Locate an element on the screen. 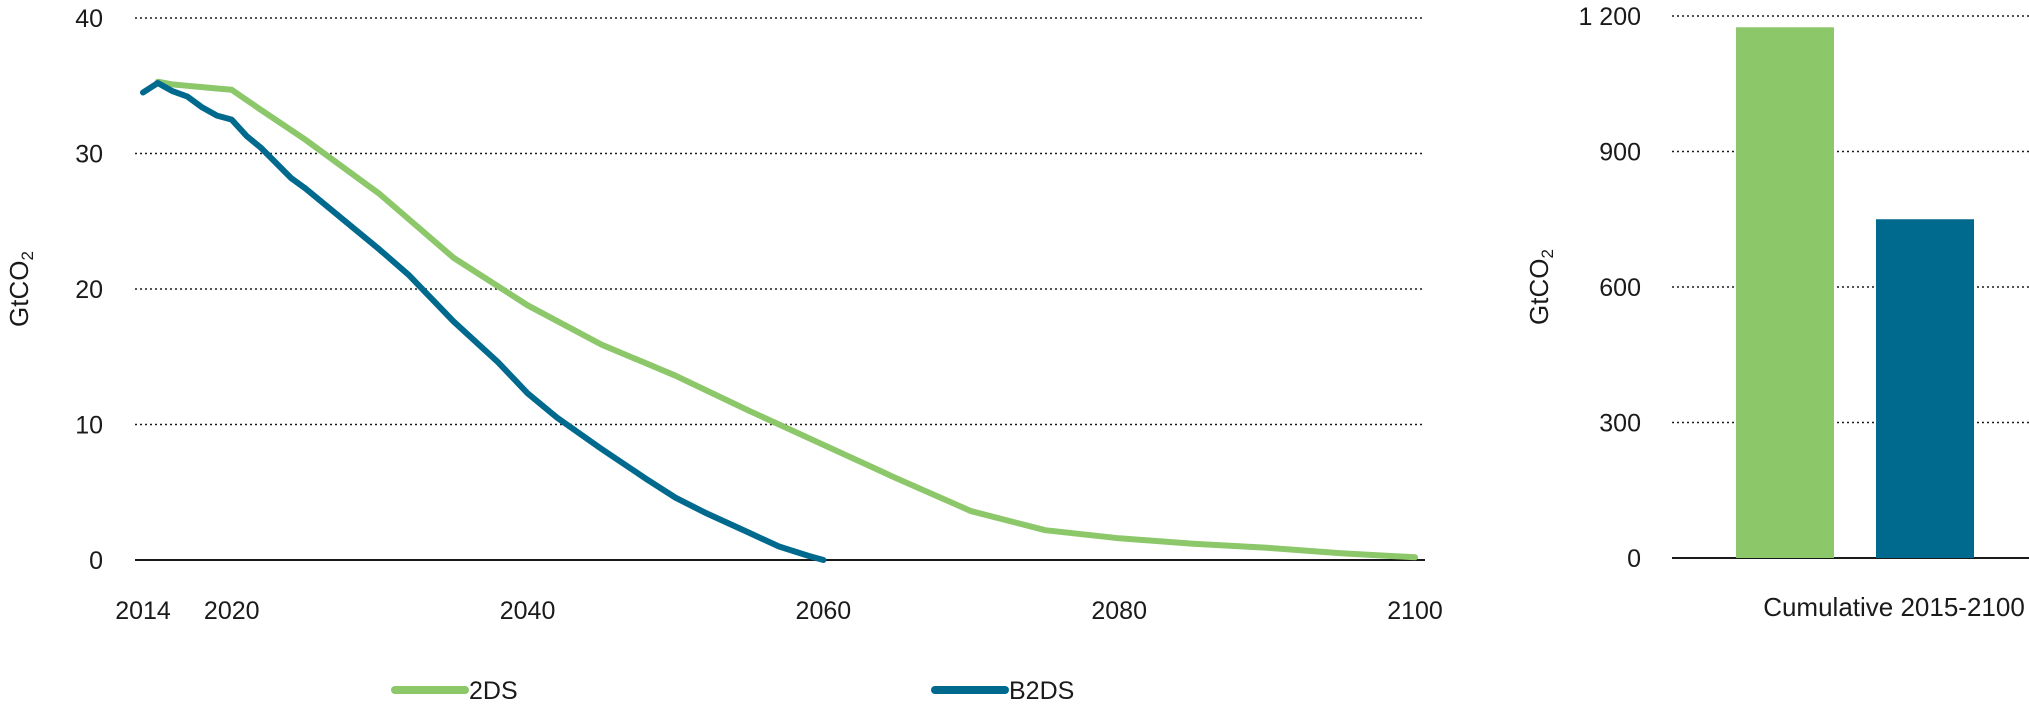  y-tick-label: 10 is located at coordinates (89, 426).